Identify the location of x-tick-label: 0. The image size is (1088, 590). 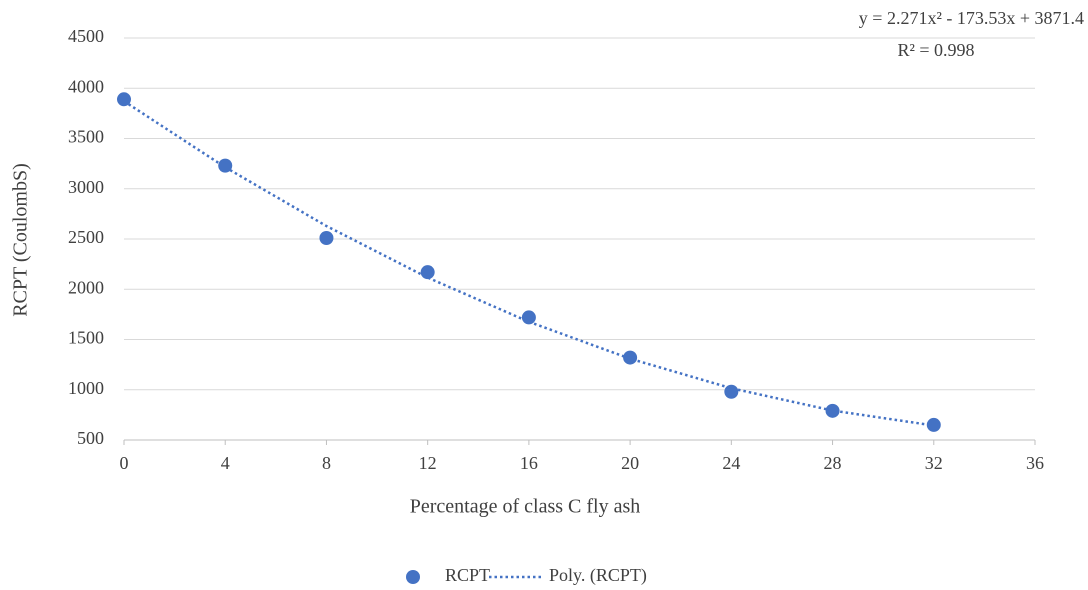
(124, 463).